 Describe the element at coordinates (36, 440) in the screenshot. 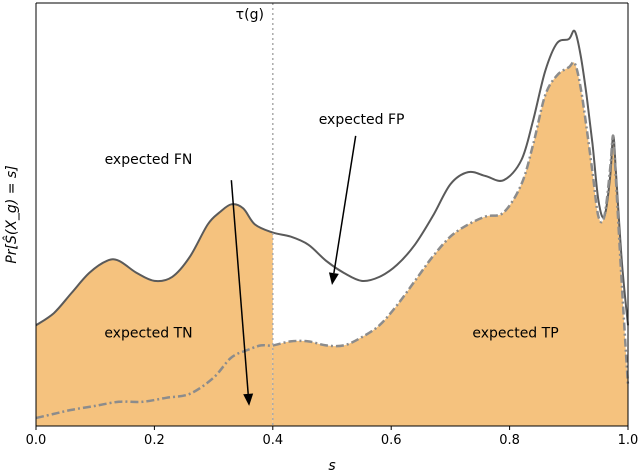

I see `x-tick-label: 0.0` at that location.